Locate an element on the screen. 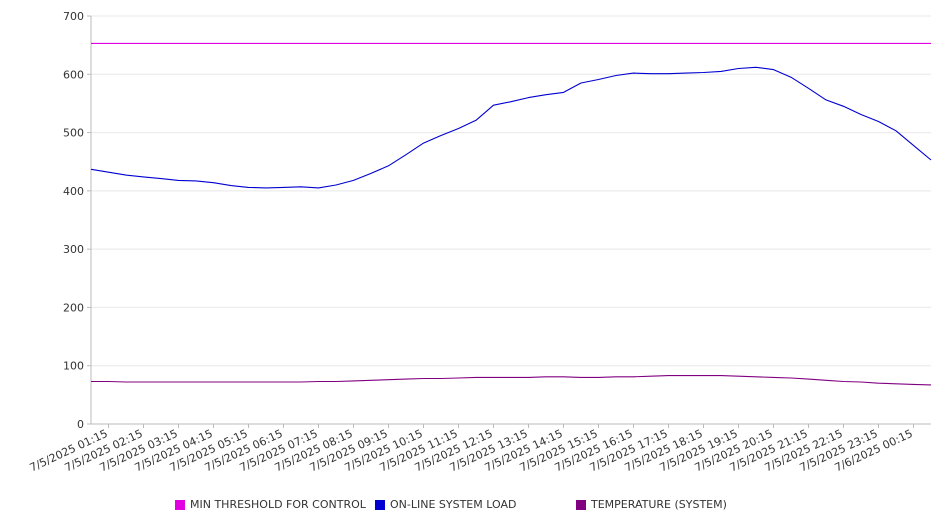  legend-item-temperature: TEMPERATURE (SYSTEM) is located at coordinates (651, 504).